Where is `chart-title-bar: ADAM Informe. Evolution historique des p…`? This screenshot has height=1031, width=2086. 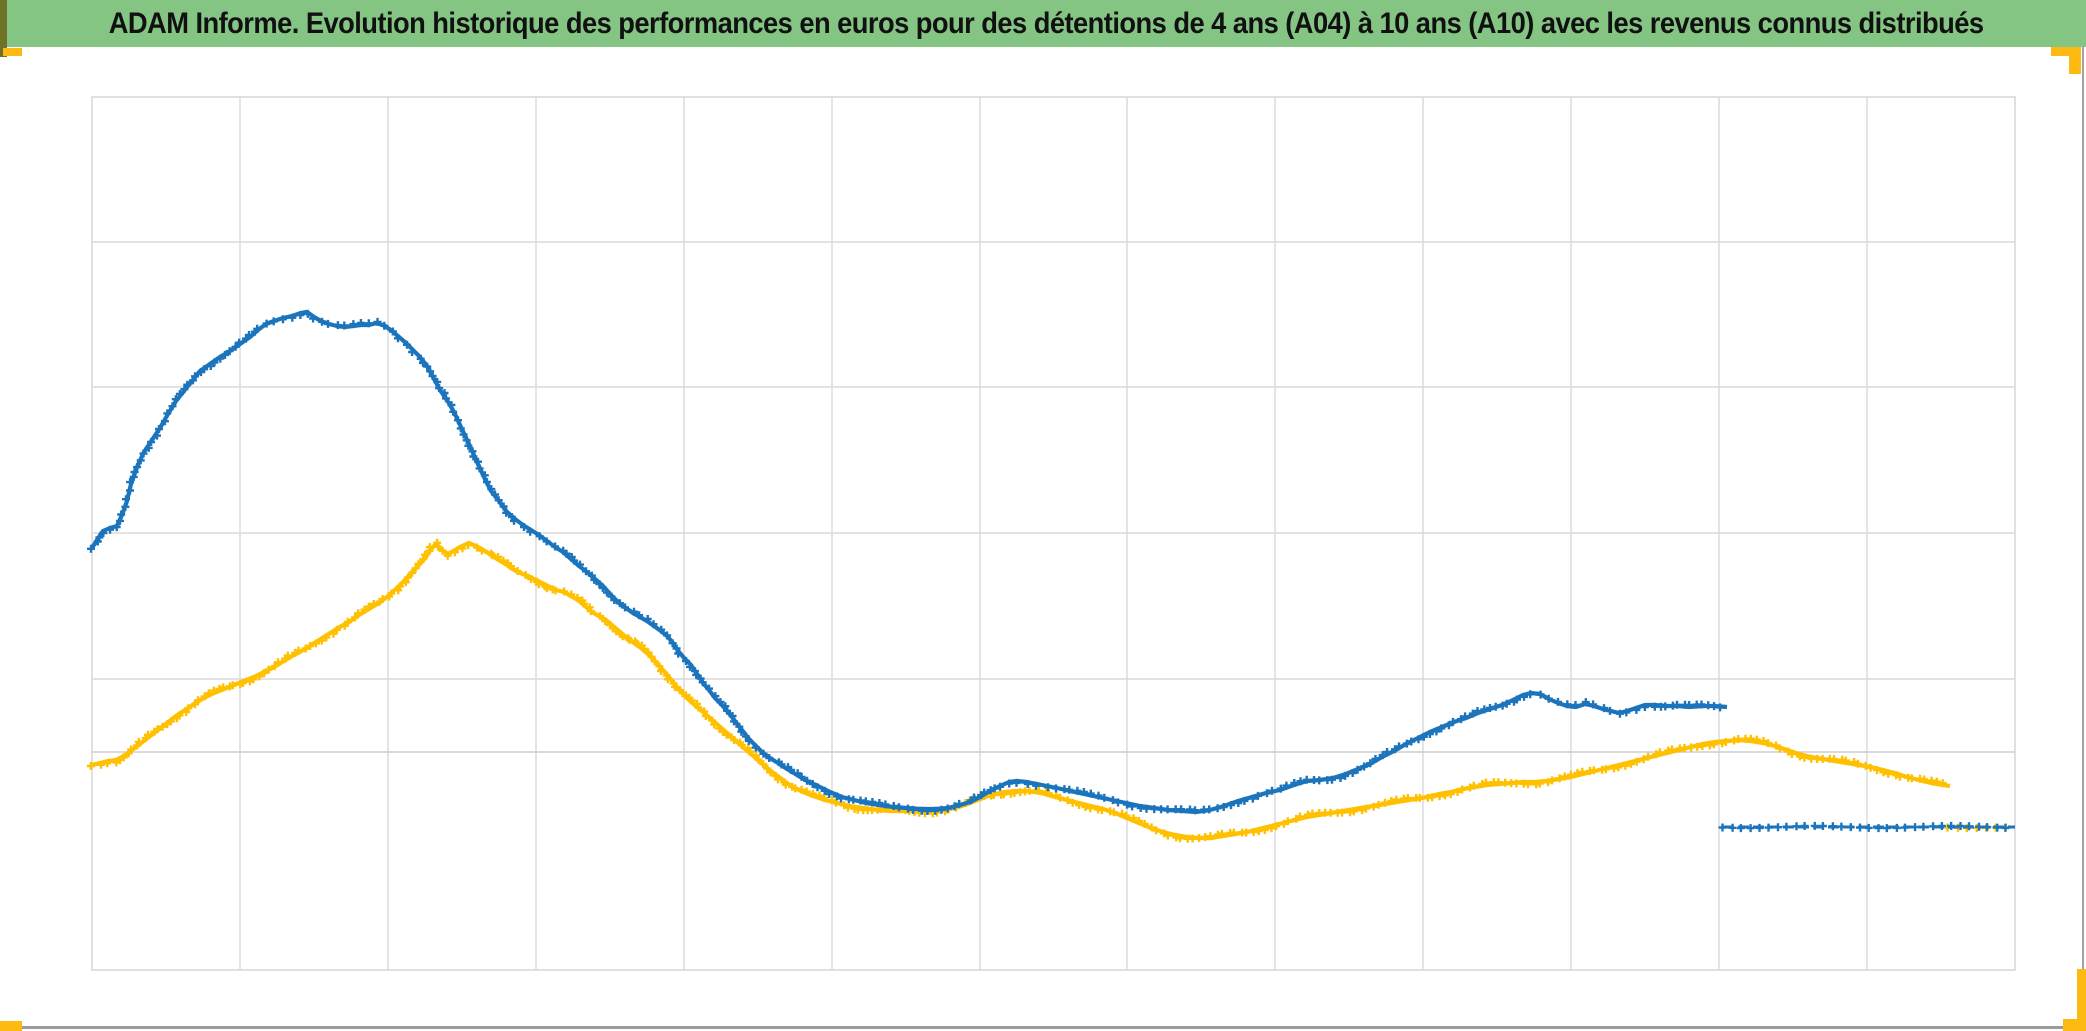 chart-title-bar: ADAM Informe. Evolution historique des p… is located at coordinates (1046, 23).